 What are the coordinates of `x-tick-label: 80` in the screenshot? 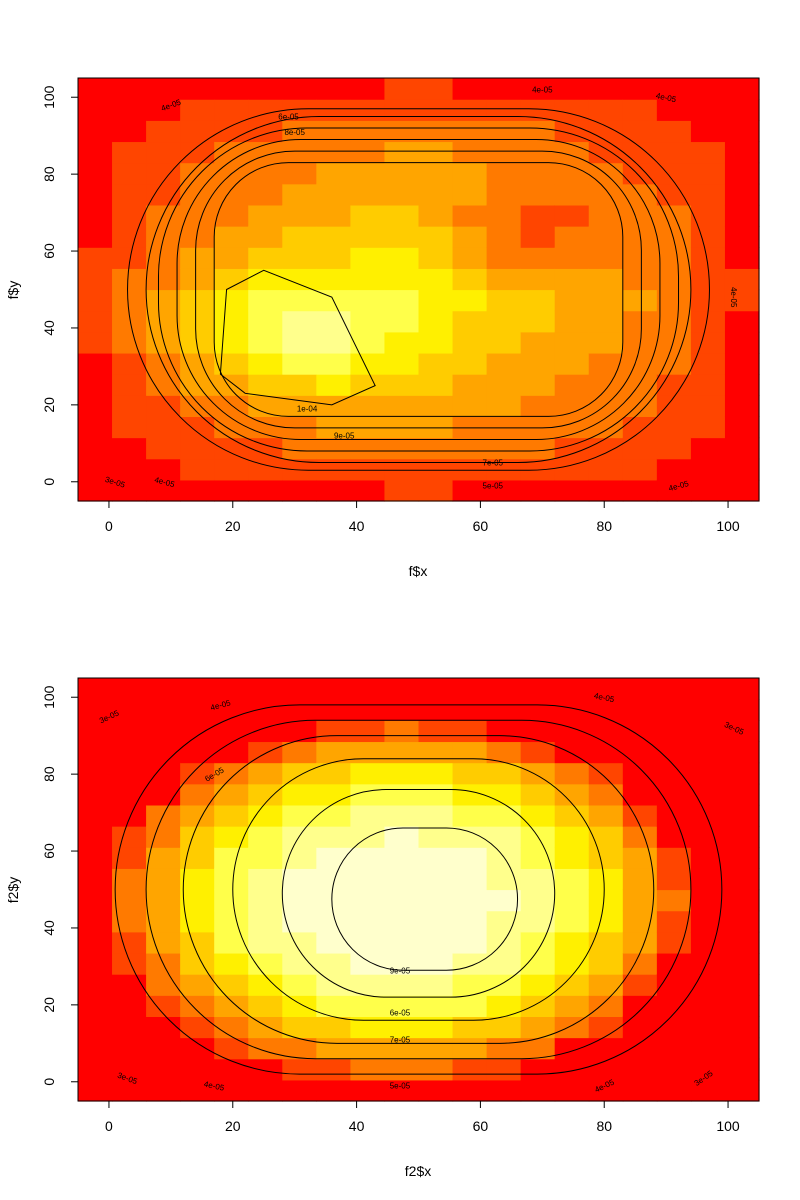 It's located at (604, 526).